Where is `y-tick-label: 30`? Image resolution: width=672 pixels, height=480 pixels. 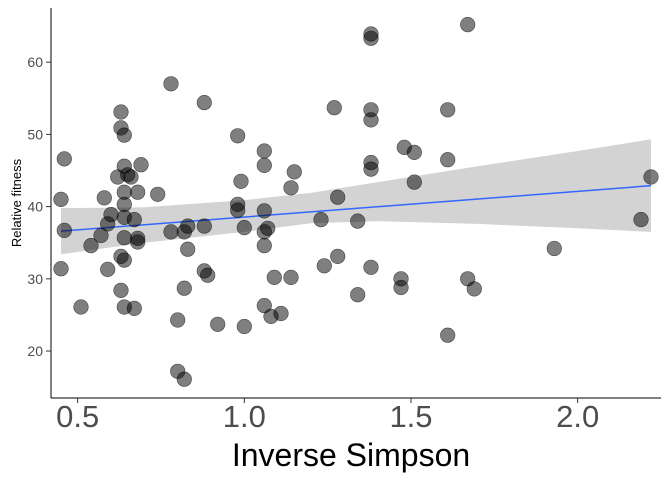 y-tick-label: 30 is located at coordinates (35, 279).